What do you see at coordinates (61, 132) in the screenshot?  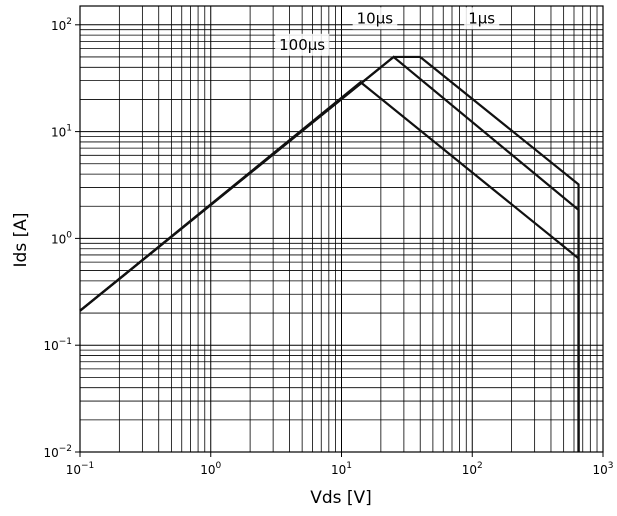 I see `y-tick-label: 10¹` at bounding box center [61, 132].